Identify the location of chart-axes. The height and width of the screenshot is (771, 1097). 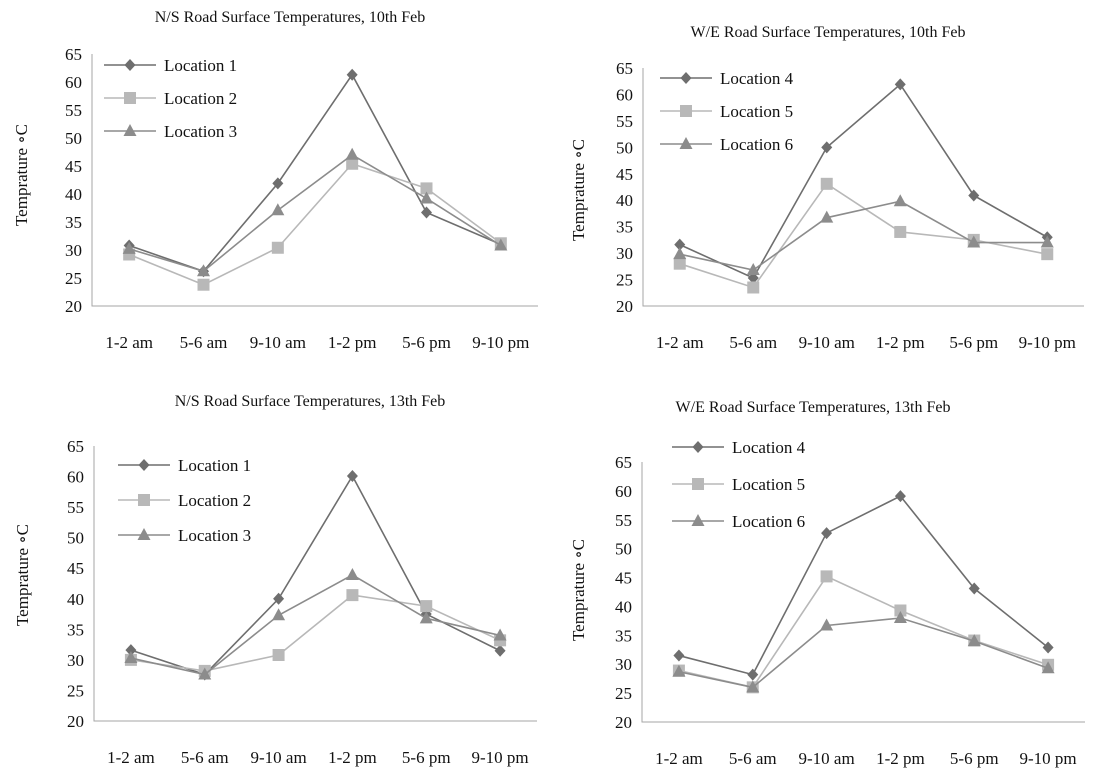
(314, 180).